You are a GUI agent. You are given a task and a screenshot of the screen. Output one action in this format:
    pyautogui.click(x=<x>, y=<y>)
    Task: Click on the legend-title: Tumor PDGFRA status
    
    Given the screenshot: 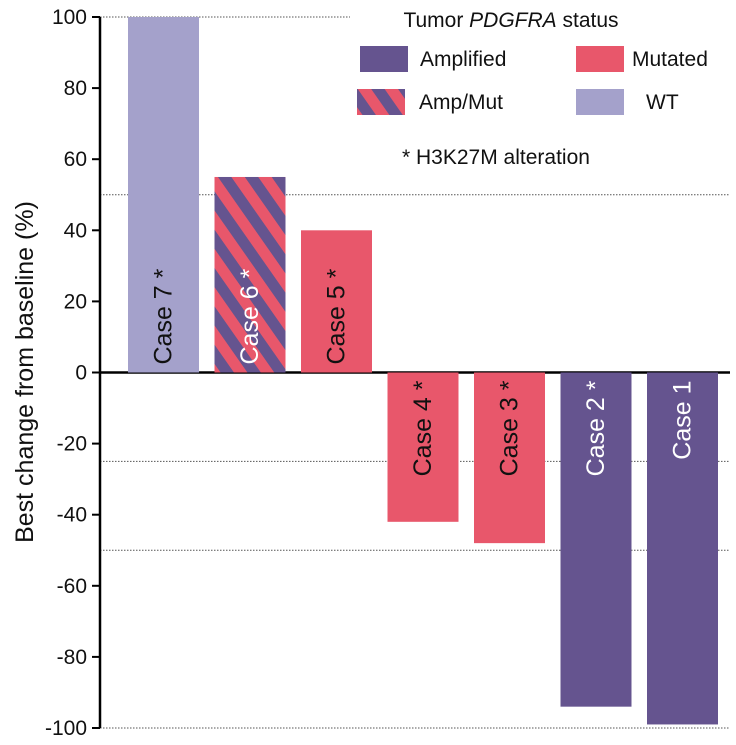 What is the action you would take?
    pyautogui.click(x=510, y=20)
    